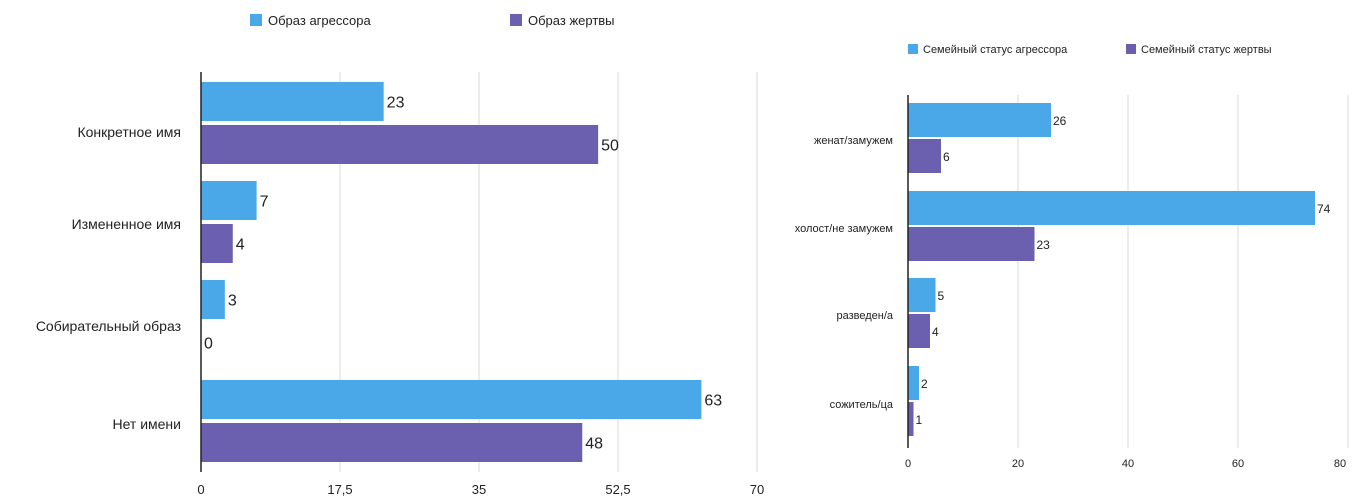 The height and width of the screenshot is (498, 1354). Describe the element at coordinates (264, 202) in the screenshot. I see `data-label: 7` at that location.